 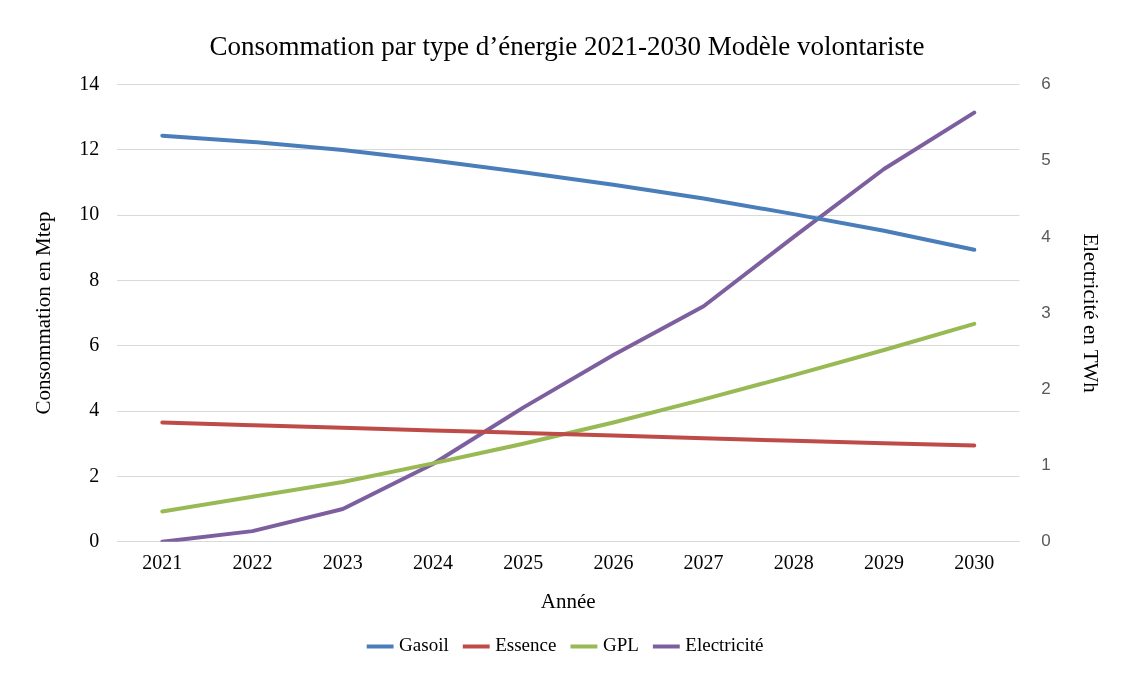 I want to click on y-tick-label: 8, so click(x=94, y=278).